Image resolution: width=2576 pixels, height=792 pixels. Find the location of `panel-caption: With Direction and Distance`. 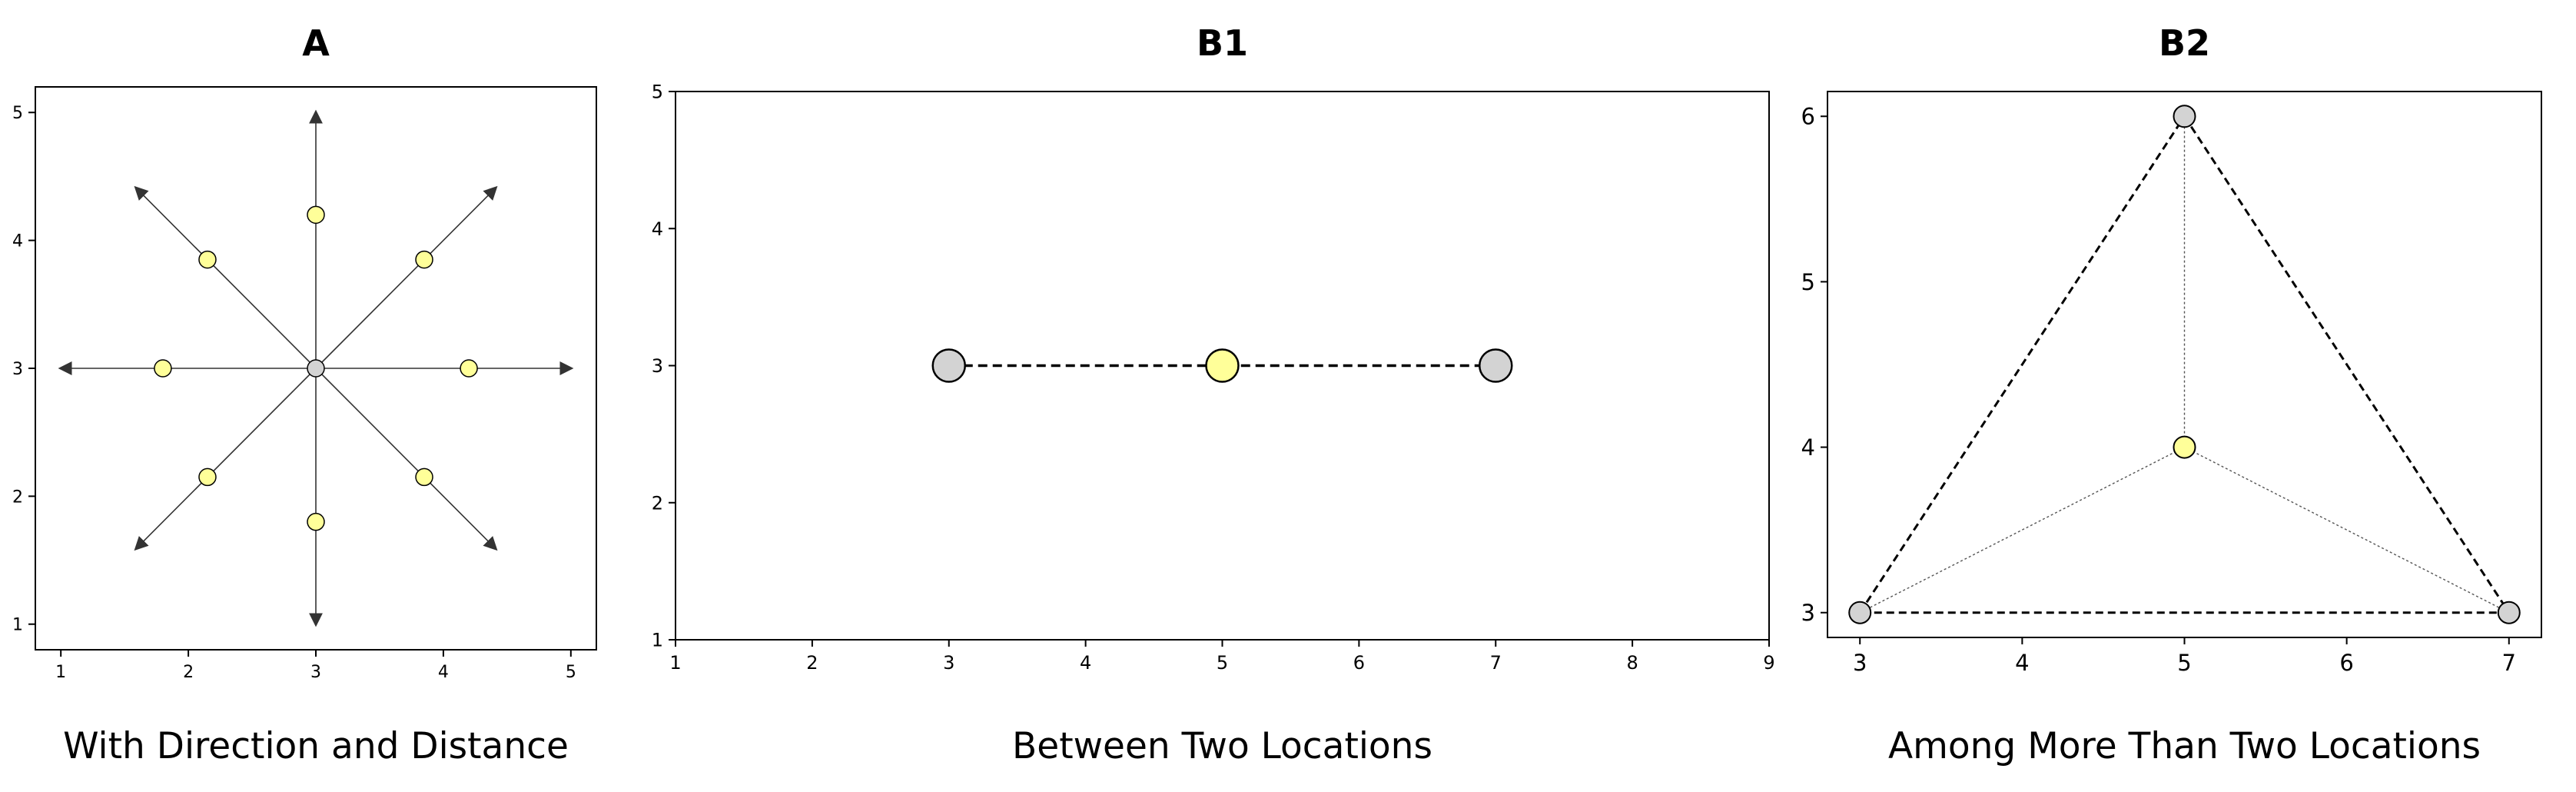

panel-caption: With Direction and Distance is located at coordinates (316, 746).